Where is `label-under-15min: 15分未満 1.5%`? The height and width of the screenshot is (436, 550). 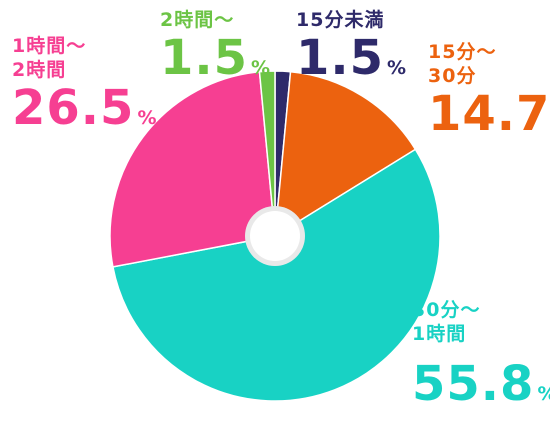
label-under-15min: 15分未満 1.5% is located at coordinates (351, 45).